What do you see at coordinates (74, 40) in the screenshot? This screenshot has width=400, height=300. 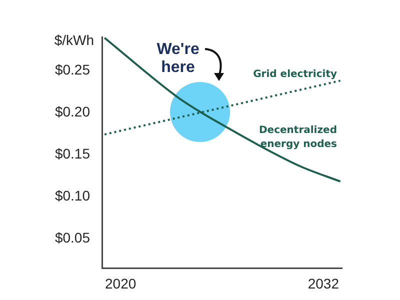 I see `y-axis-title: $/kWh` at bounding box center [74, 40].